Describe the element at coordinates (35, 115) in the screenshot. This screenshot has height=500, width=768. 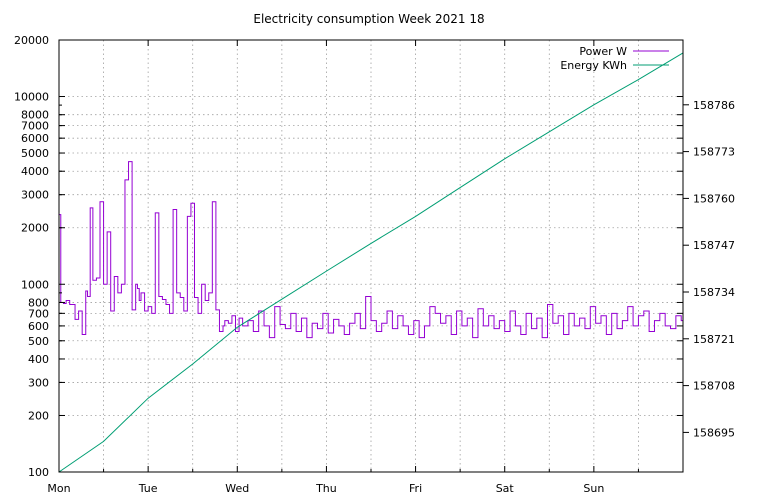
I see `y-tick-label: 8000` at that location.